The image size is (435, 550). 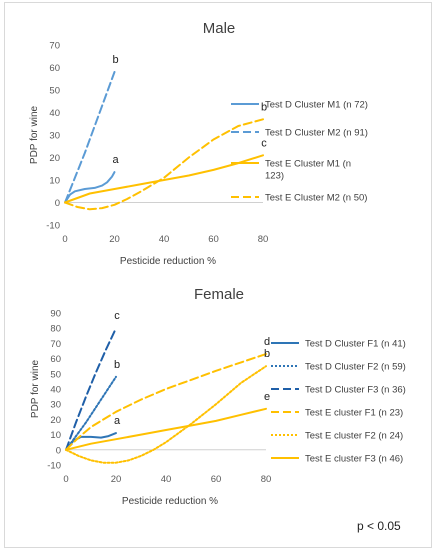 I want to click on chart2-y-axis-label: PDP for wine, so click(x=35, y=388).